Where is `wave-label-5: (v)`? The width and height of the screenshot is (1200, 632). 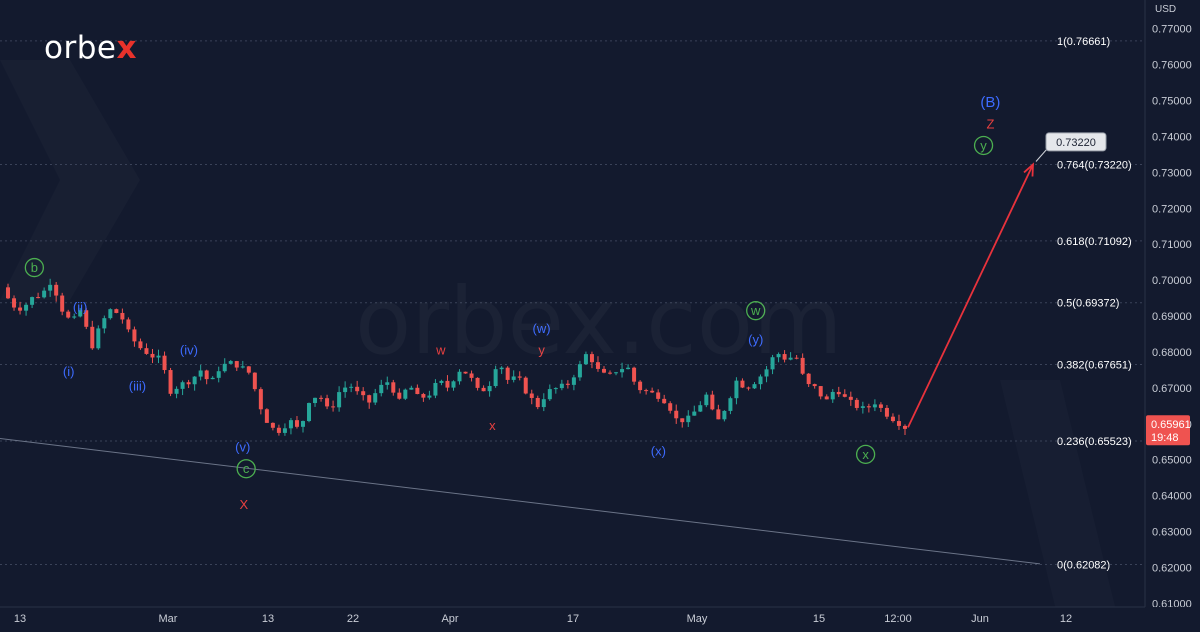 wave-label-5: (v) is located at coordinates (242, 447).